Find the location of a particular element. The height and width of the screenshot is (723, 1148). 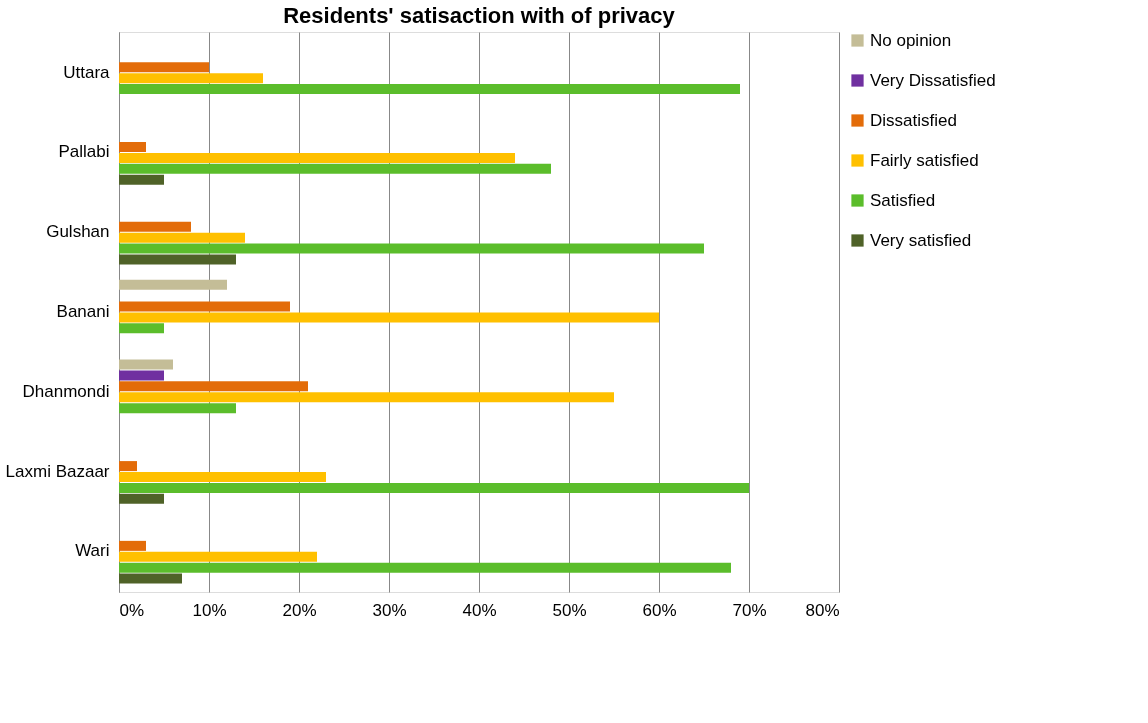

legend-label: Dissatisfied is located at coordinates (913, 120).